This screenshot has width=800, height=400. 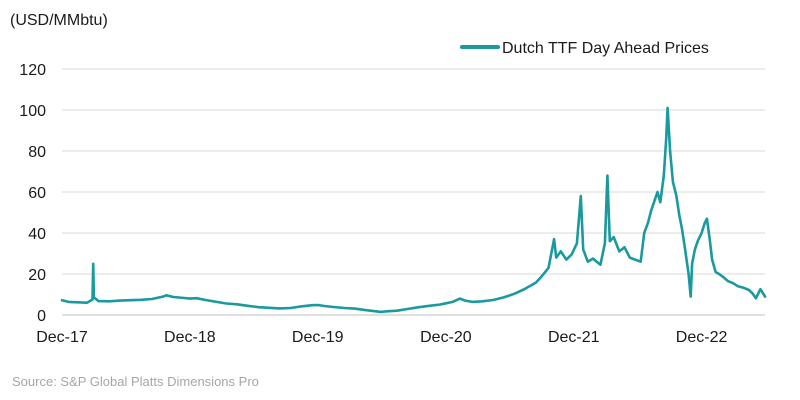 I want to click on y-tick-label: 40, so click(x=37, y=234).